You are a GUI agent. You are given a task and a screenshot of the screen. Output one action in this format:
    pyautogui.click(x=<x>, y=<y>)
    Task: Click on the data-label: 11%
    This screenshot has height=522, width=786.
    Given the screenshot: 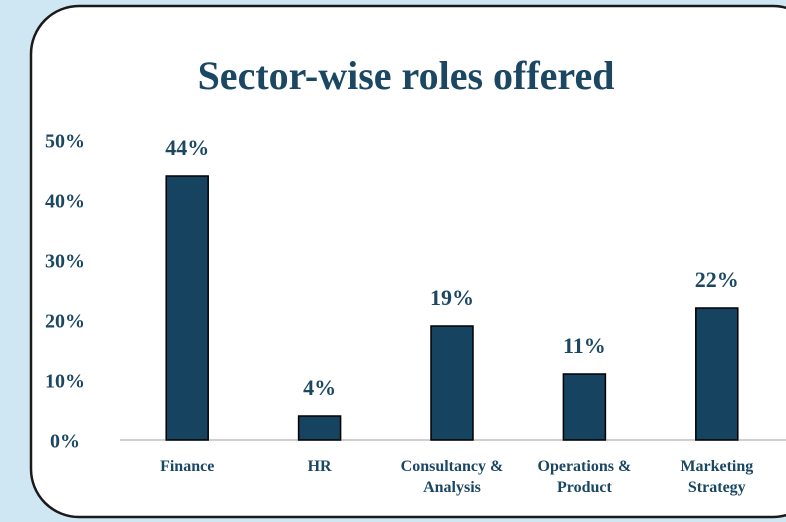 What is the action you would take?
    pyautogui.click(x=584, y=345)
    